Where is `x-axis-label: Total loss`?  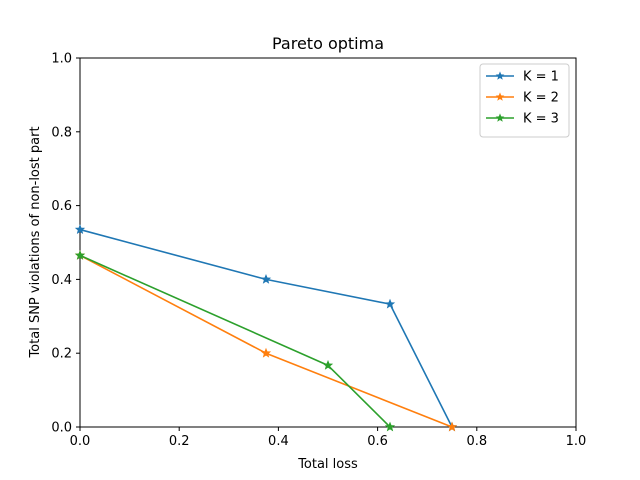 x-axis-label: Total loss is located at coordinates (327, 464).